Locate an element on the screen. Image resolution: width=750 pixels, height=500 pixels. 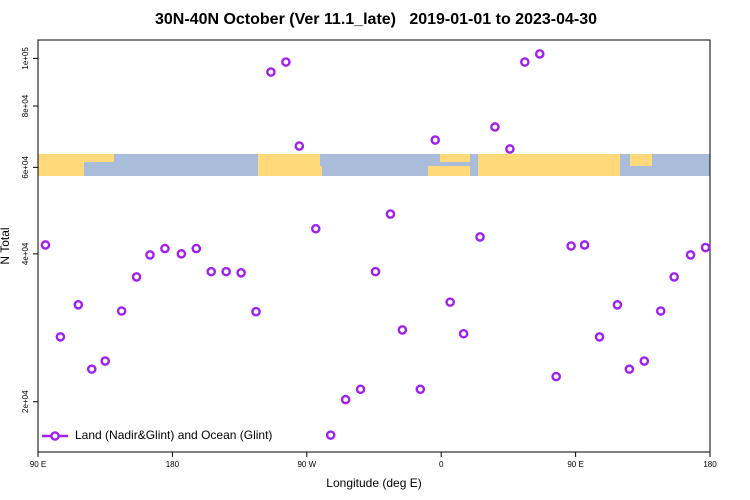
x-axis-label: Longitude (deg E) is located at coordinates (373, 483).